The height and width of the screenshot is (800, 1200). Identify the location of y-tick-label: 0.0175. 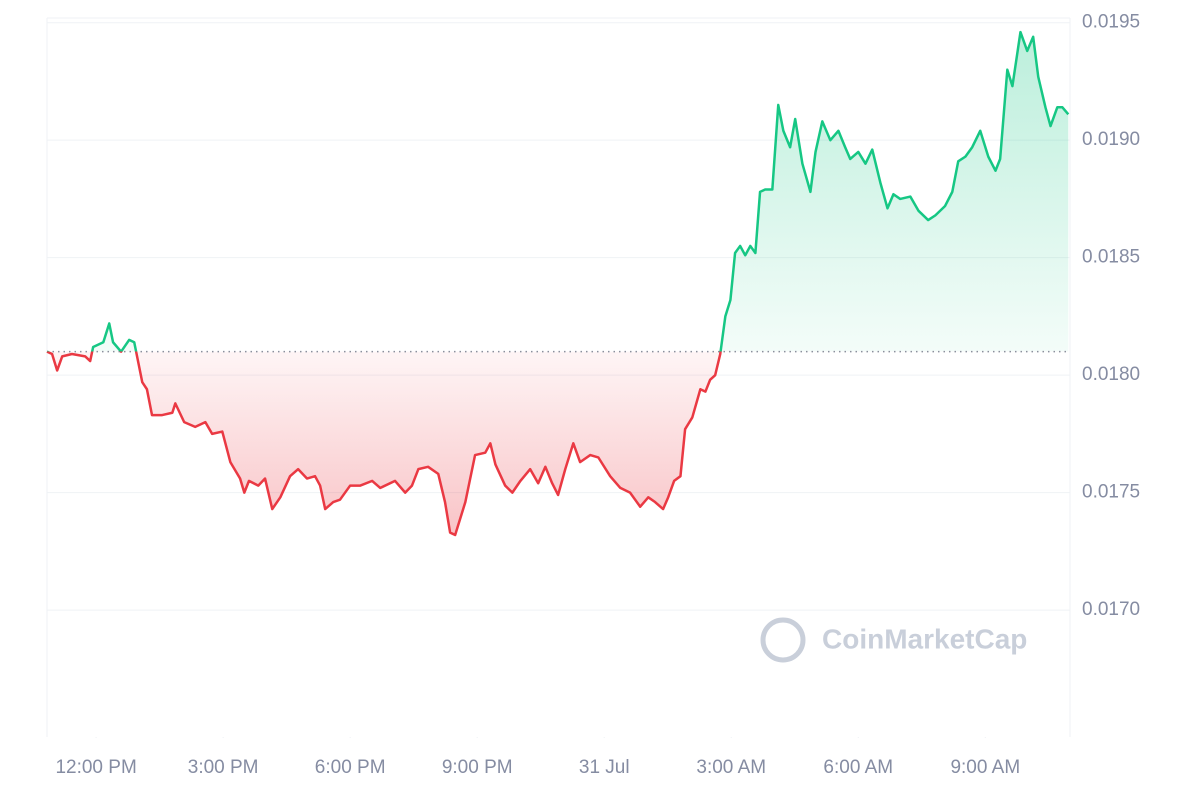
(1111, 492).